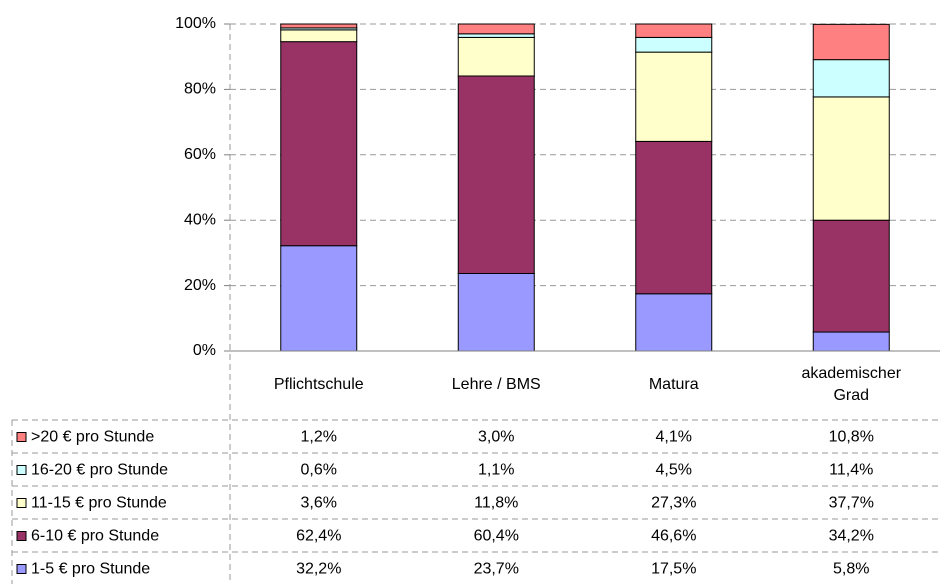 This screenshot has height=584, width=940. I want to click on table-cell: 0,6%, so click(319, 470).